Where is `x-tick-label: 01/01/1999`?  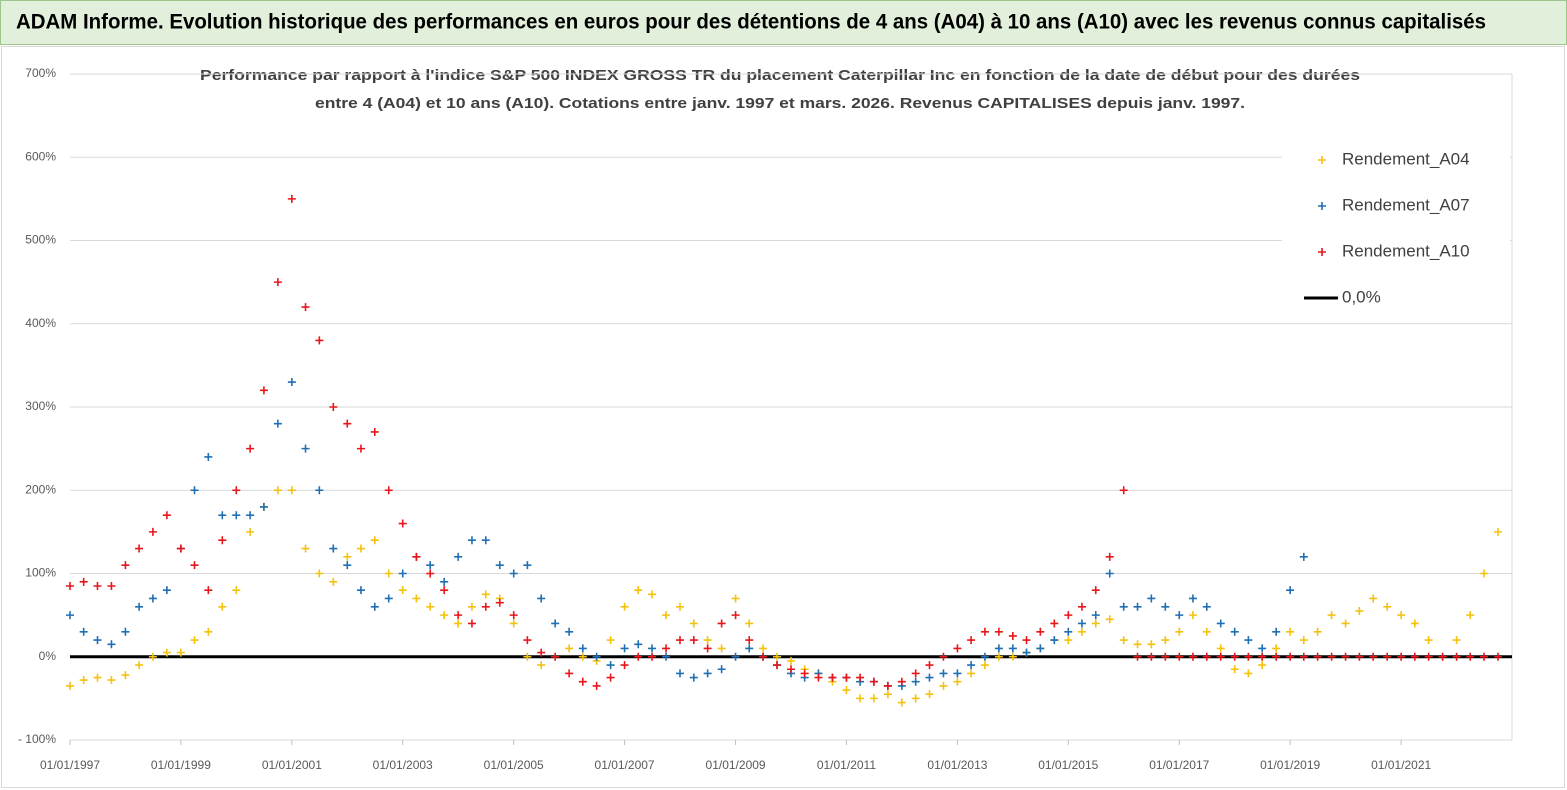 x-tick-label: 01/01/1999 is located at coordinates (181, 765).